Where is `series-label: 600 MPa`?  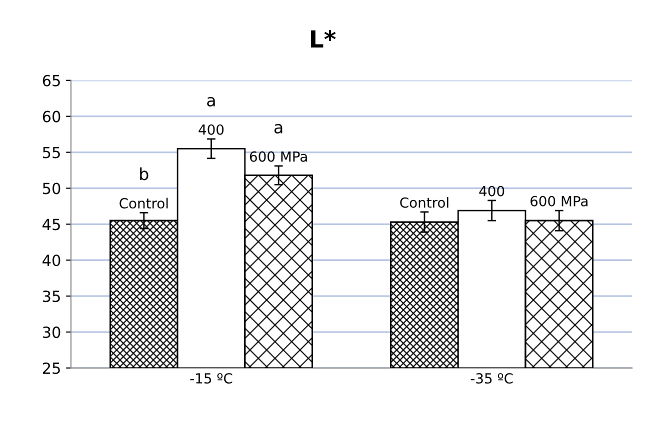
series-label: 600 MPa is located at coordinates (278, 156).